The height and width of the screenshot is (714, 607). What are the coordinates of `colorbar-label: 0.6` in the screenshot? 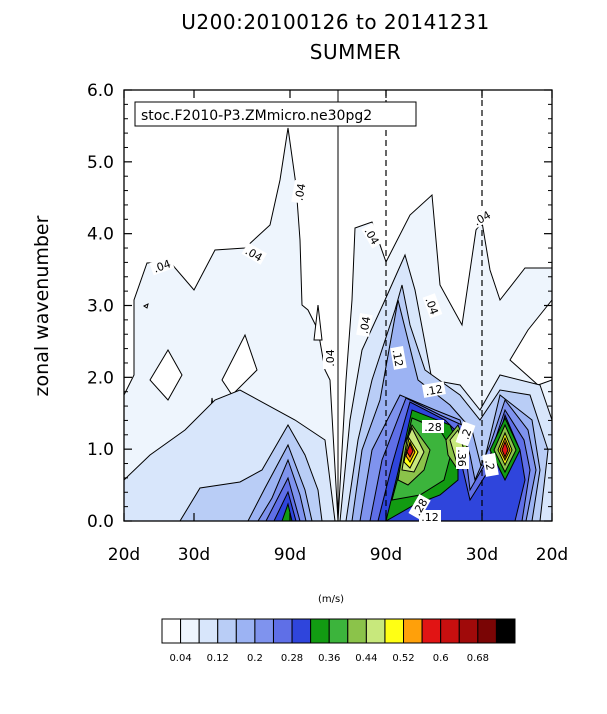 It's located at (441, 658).